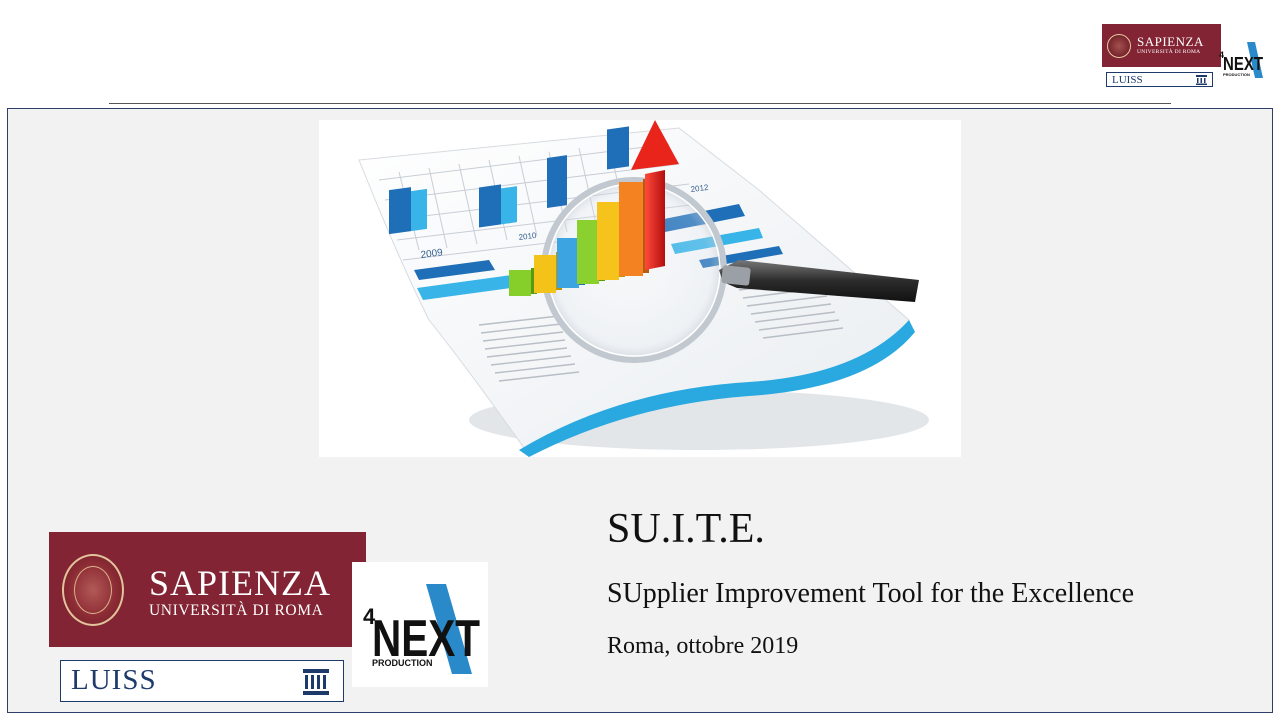  I want to click on sapienza-name-small: SAPIENZA, so click(1170, 42).